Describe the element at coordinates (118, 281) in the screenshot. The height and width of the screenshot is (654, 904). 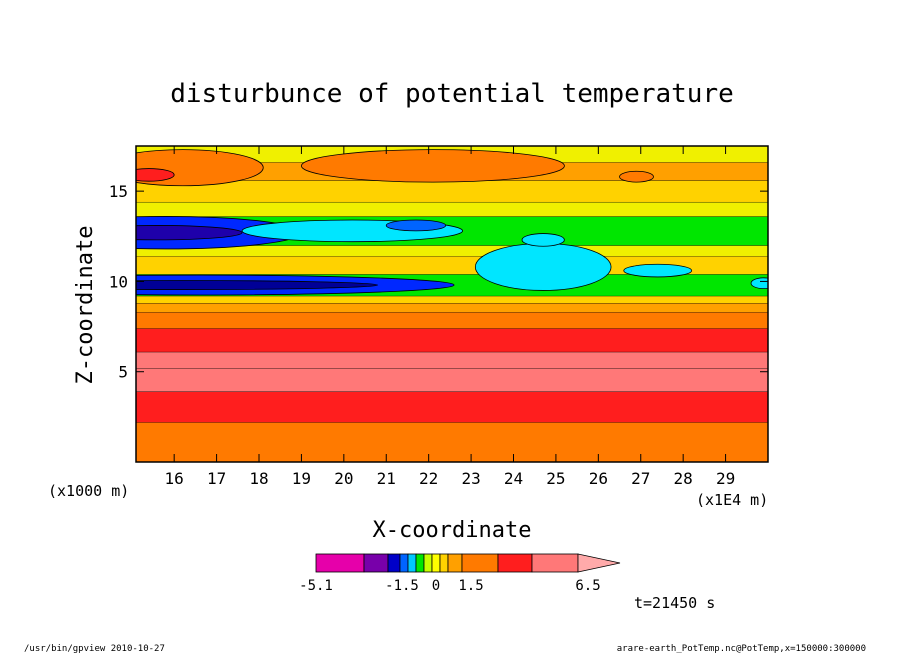
I see `y-tick-label-10: 10` at that location.